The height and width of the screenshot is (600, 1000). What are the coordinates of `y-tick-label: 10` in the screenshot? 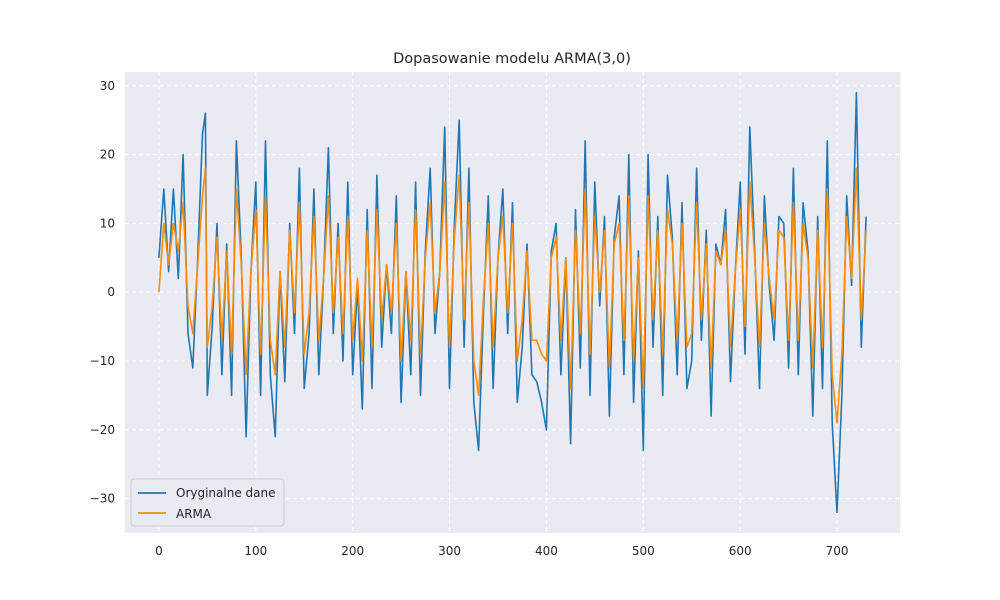 It's located at (107, 223).